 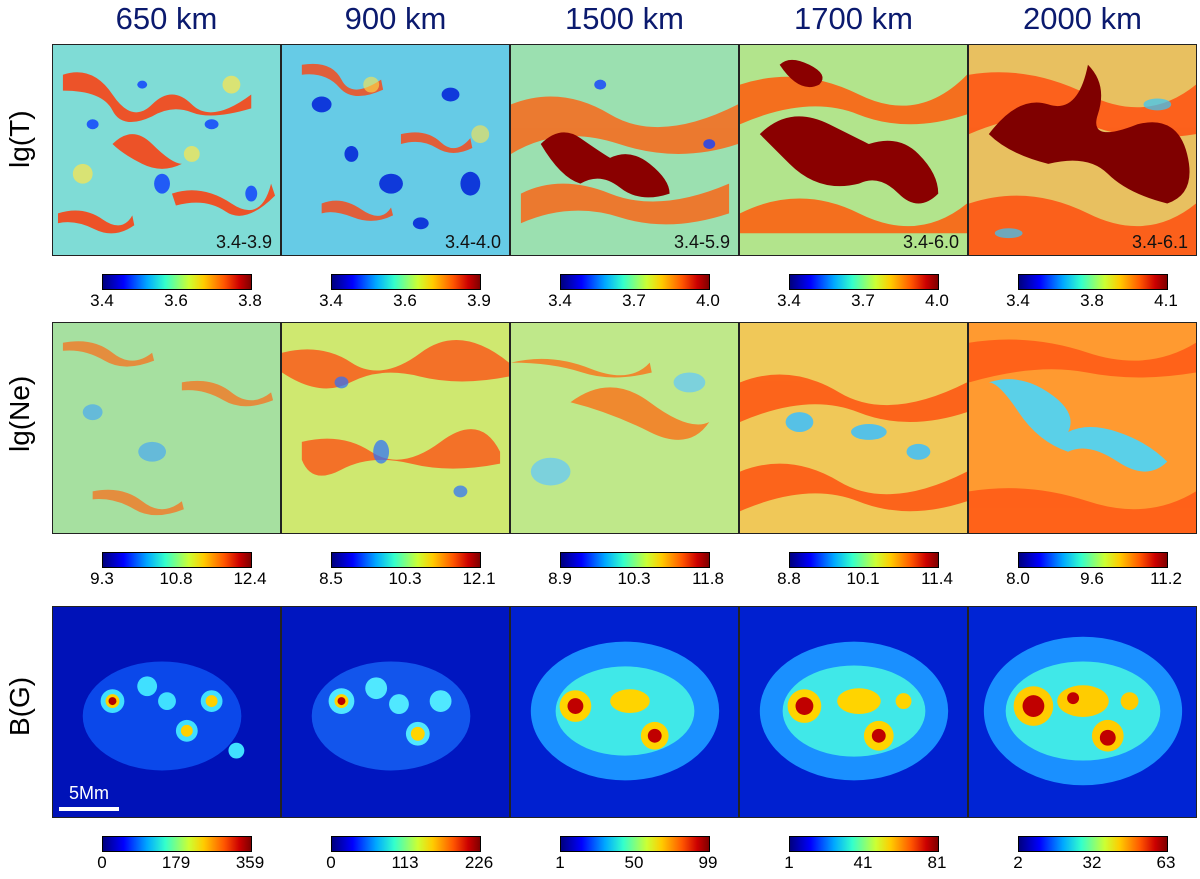 I want to click on height-label-2000: 2000 km, so click(x=1082, y=18).